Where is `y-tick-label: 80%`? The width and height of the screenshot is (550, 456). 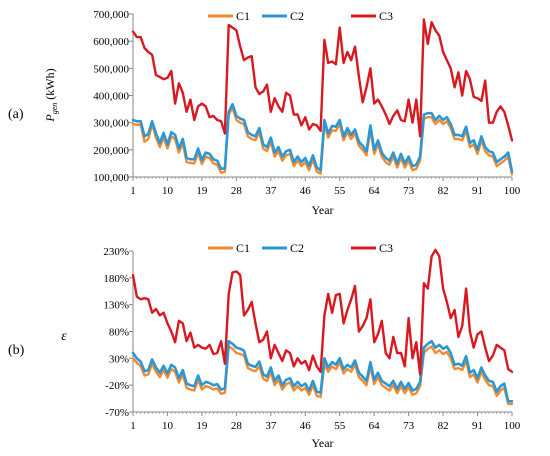
y-tick-label: 80% is located at coordinates (119, 333).